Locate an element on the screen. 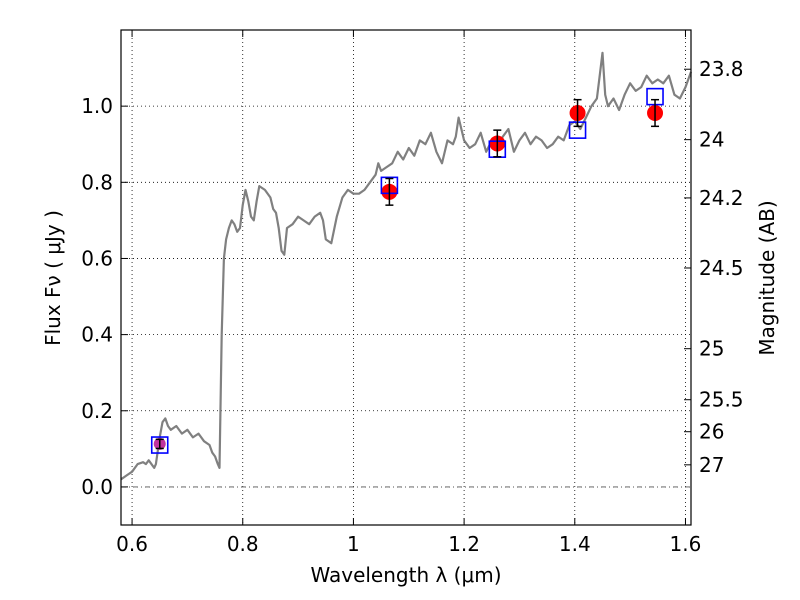 The width and height of the screenshot is (800, 600). model-magnitude-square is located at coordinates (159, 445).